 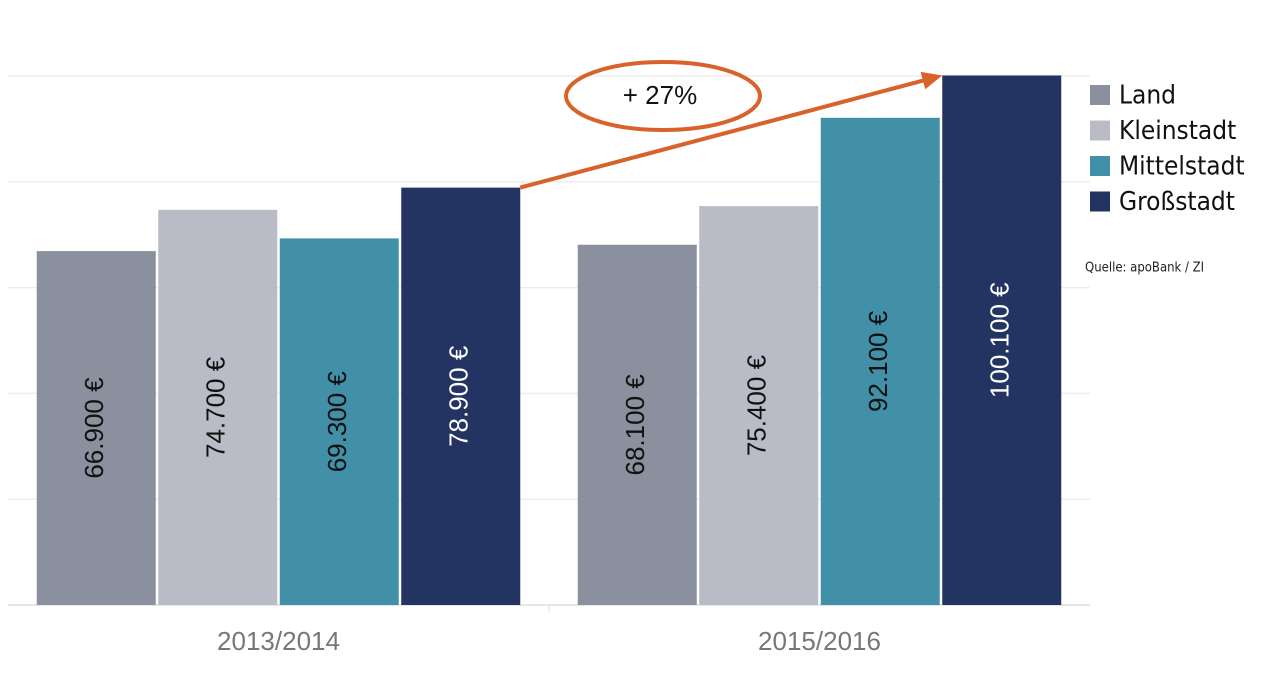 I want to click on legend-label: Land, so click(x=1147, y=96).